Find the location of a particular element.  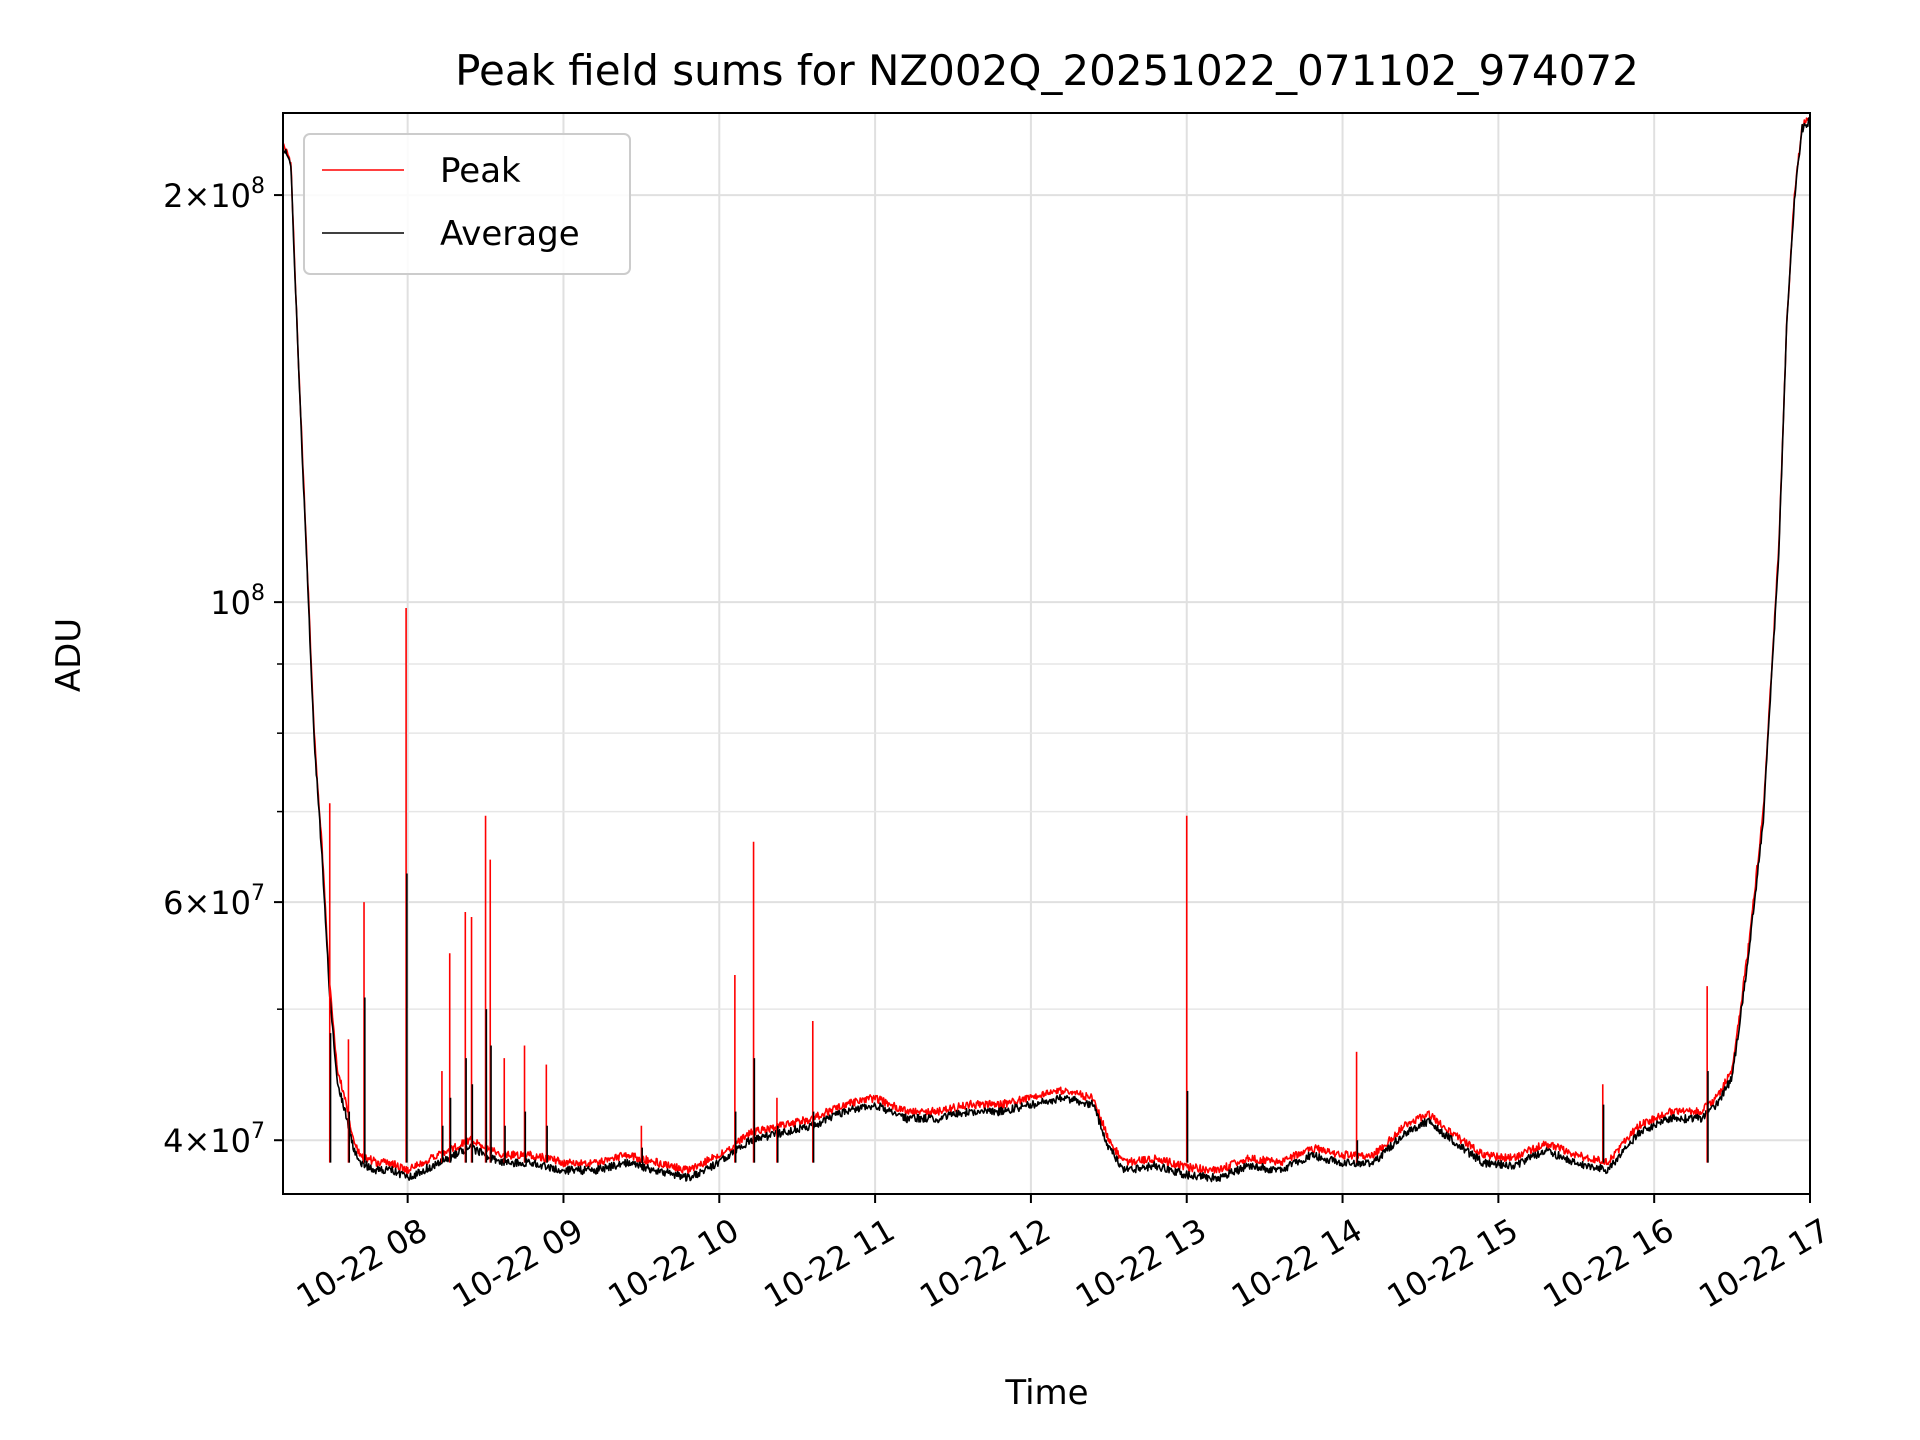

legend-box is located at coordinates (467, 204).